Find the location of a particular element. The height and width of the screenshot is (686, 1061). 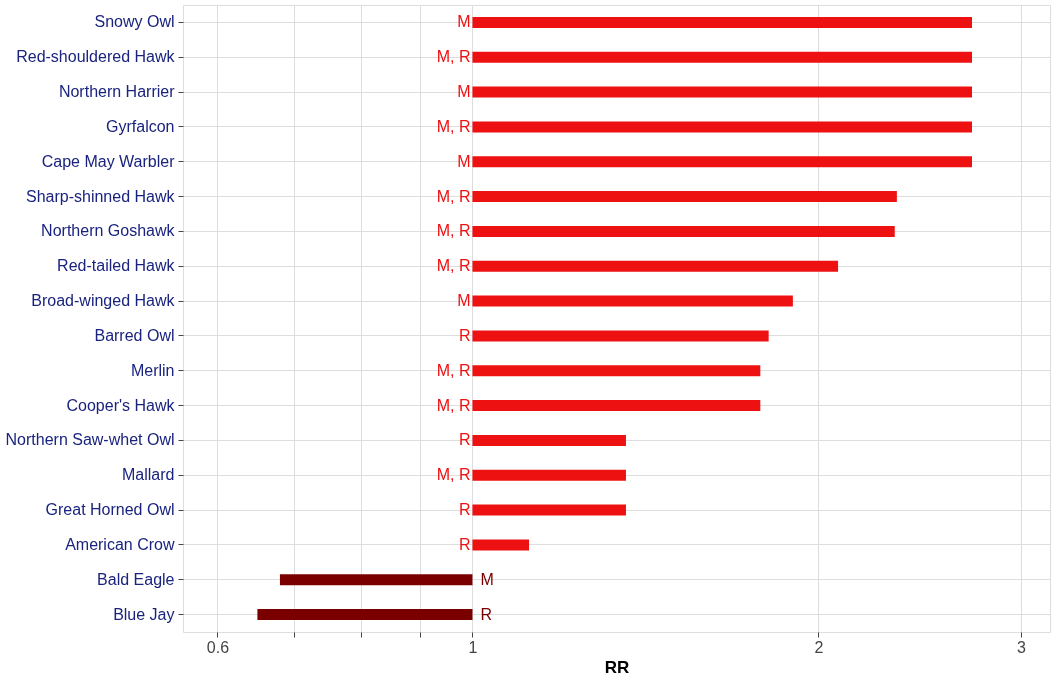

y-tick-label: Mallard is located at coordinates (148, 475).